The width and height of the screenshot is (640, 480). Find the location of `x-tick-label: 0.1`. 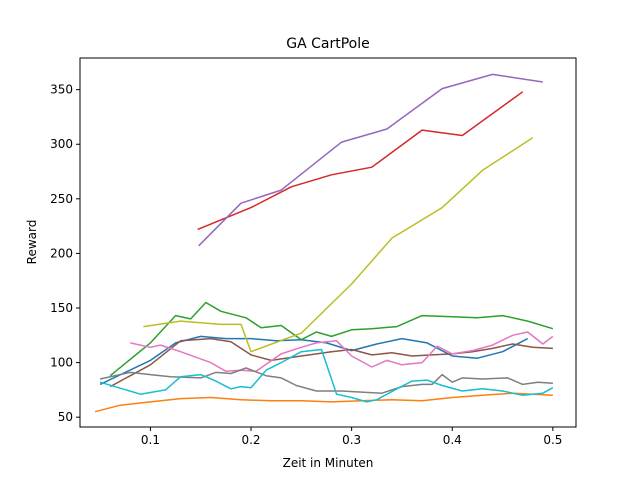

x-tick-label: 0.1 is located at coordinates (150, 440).